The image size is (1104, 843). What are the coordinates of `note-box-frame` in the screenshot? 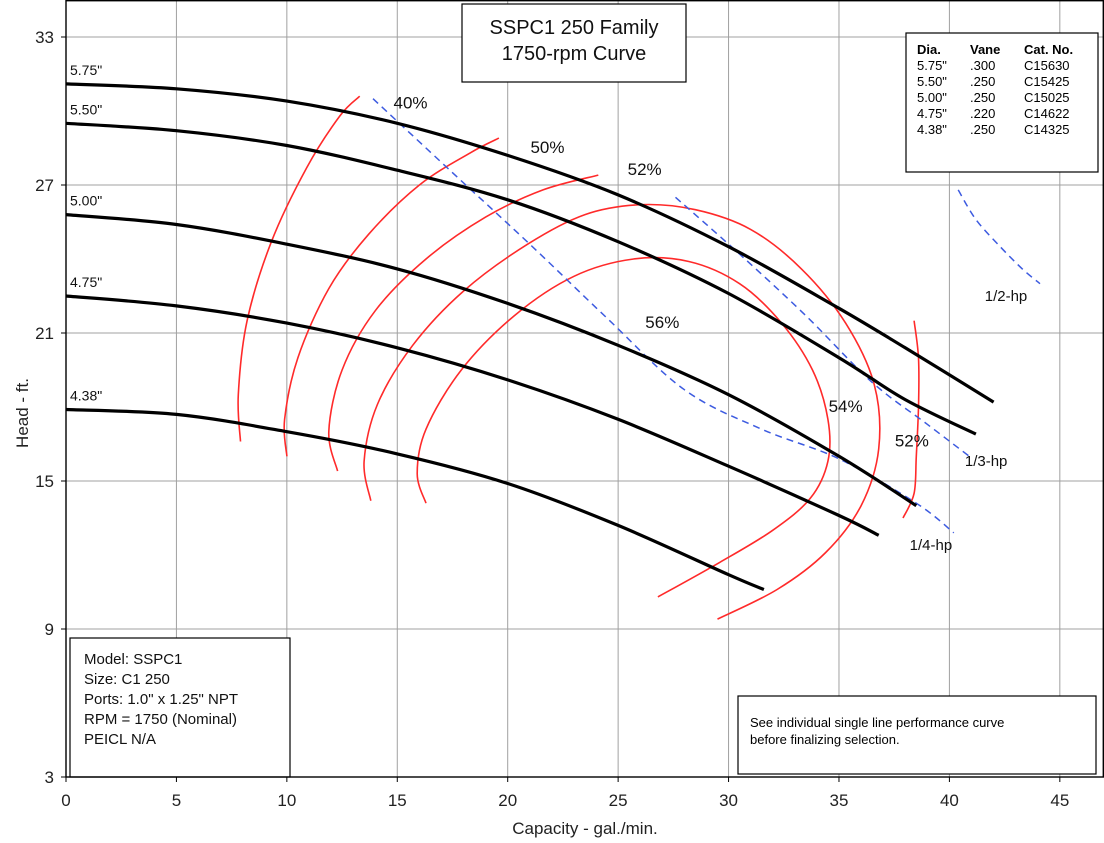 It's located at (917, 735).